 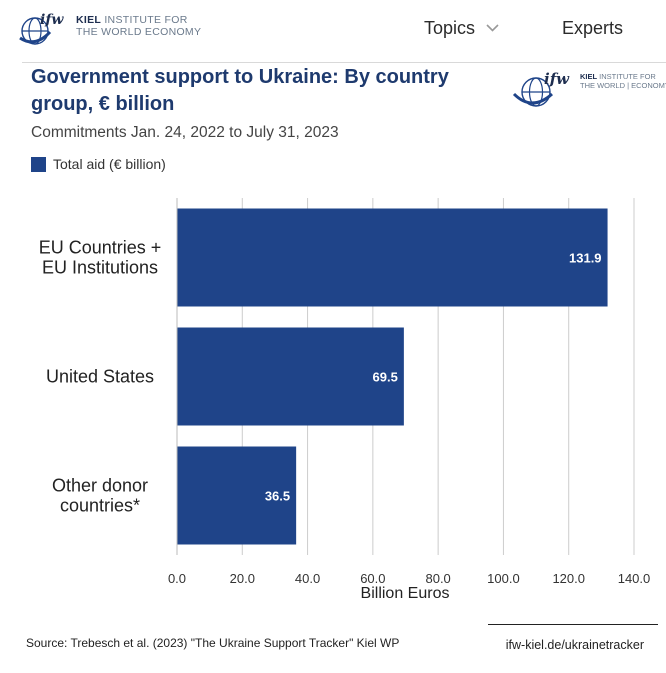 I want to click on bar-value-label: 69.5, so click(x=385, y=377).